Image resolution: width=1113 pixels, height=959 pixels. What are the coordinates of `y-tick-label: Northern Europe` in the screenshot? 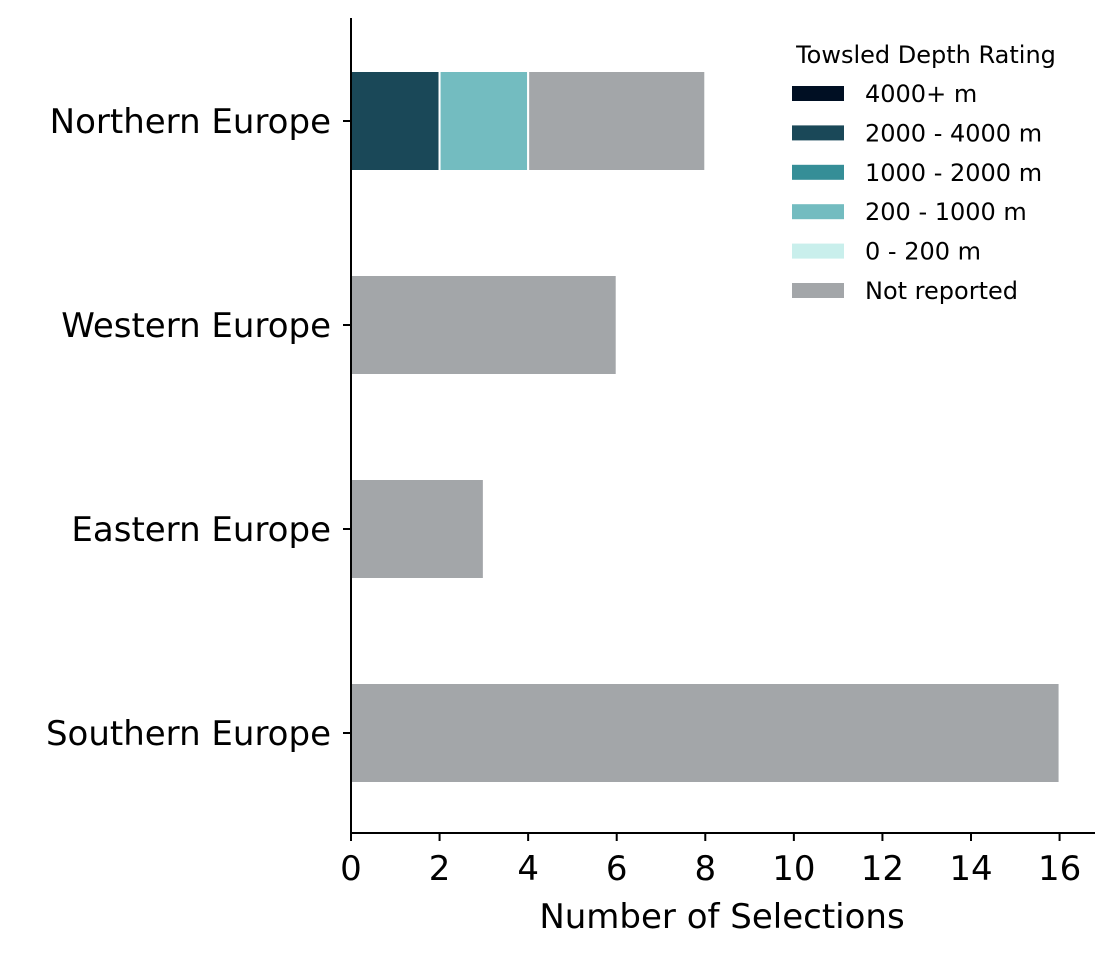 It's located at (190, 122).